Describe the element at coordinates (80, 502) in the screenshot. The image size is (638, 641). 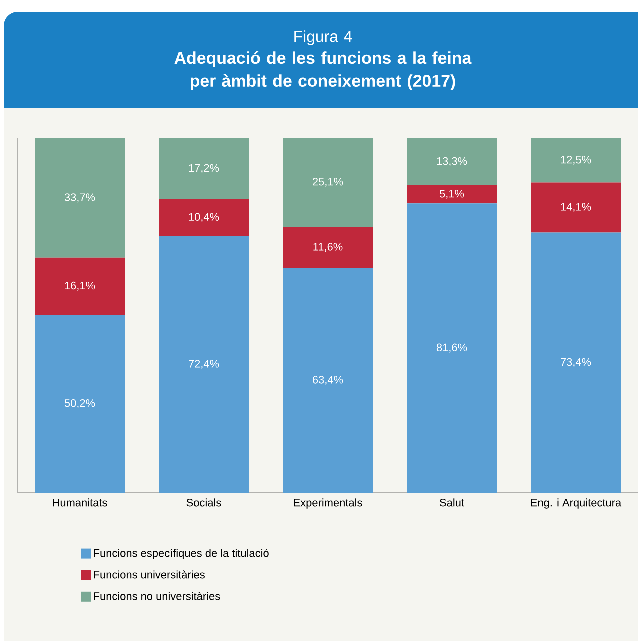
I see `x-tick-label: Humanitats` at that location.